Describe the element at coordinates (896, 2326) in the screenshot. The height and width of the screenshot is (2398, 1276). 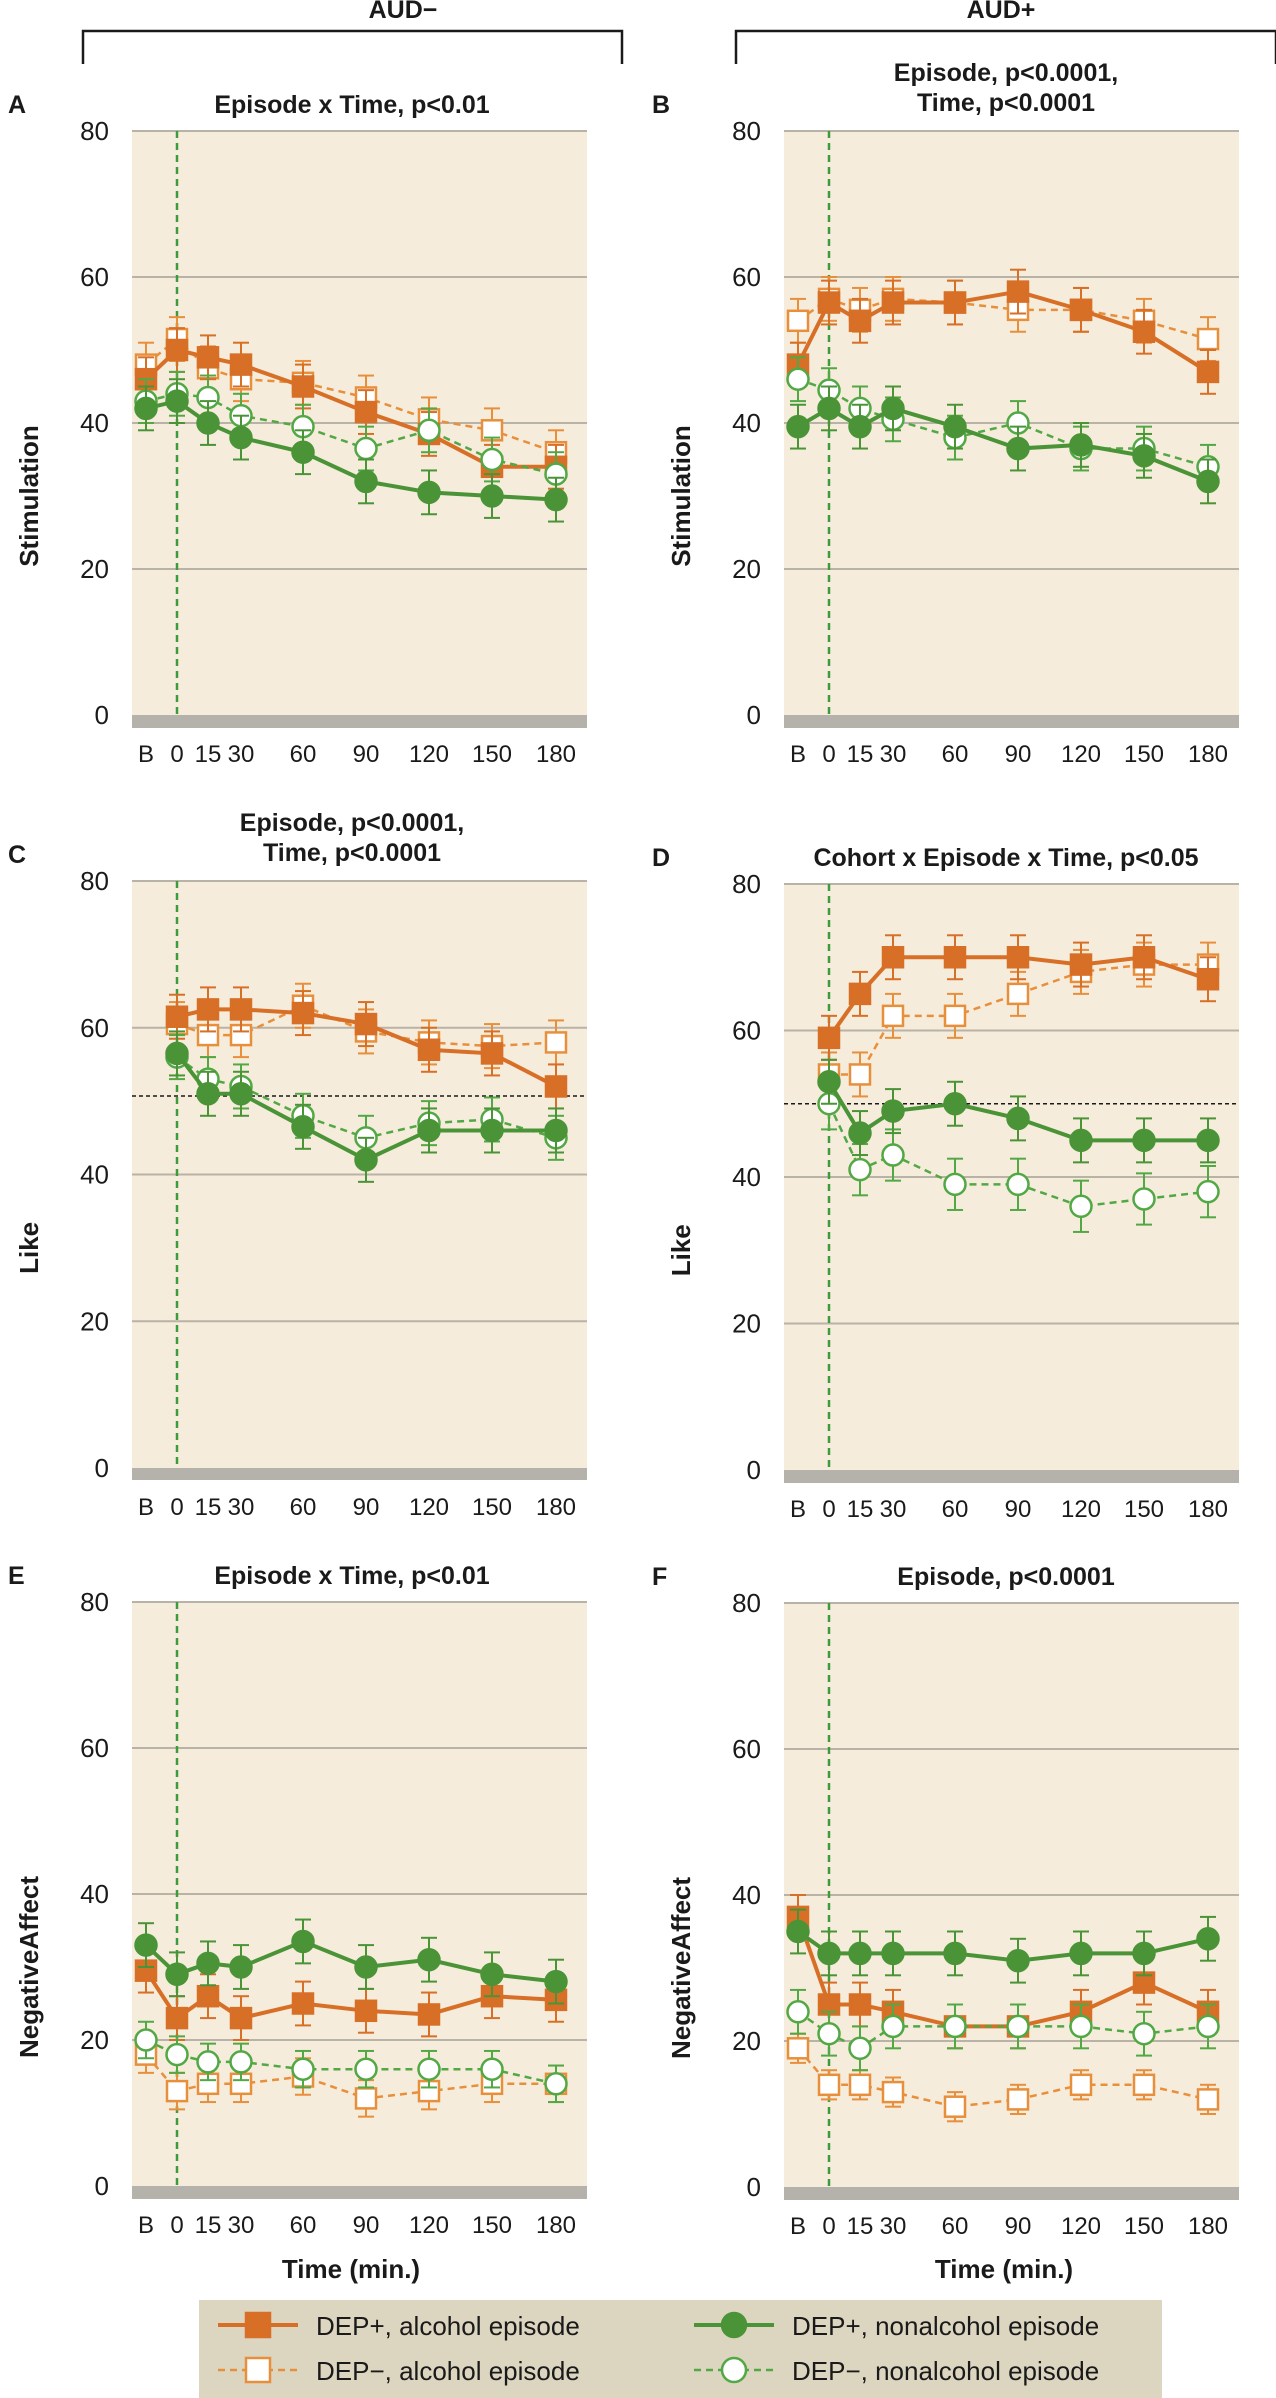
I see `legend-item-dep-pos-nonalcohol: DEP+, nonalcohol episode` at that location.